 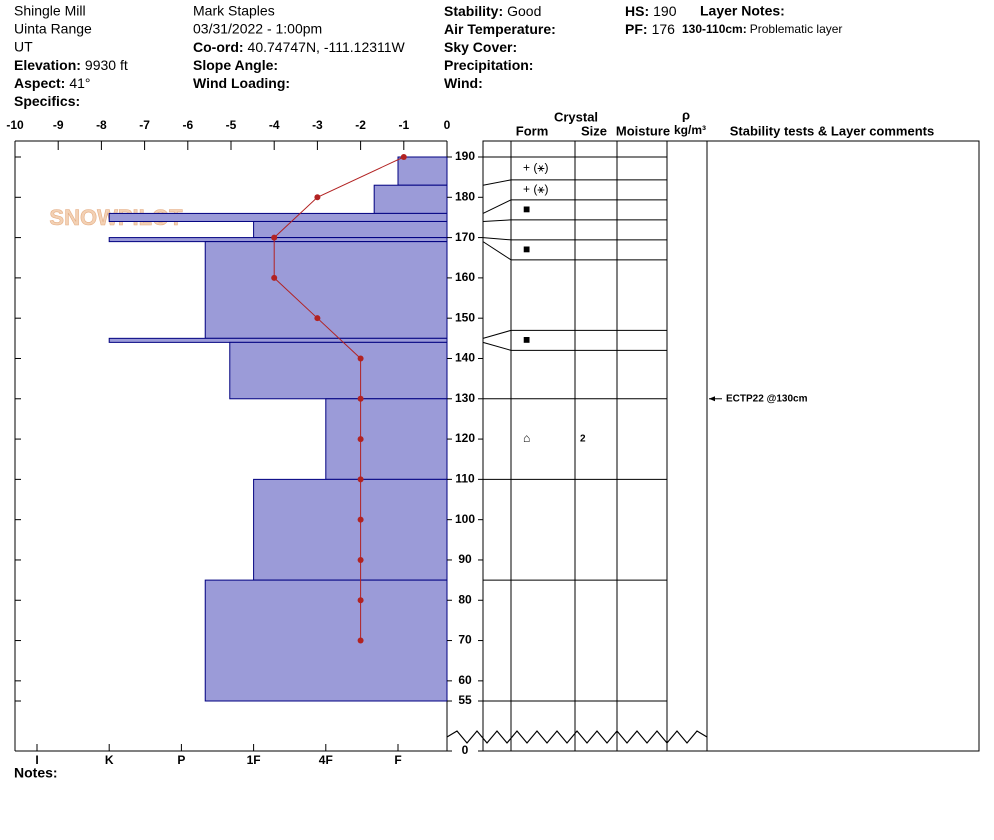 I want to click on x-tick-label: -7, so click(x=144, y=125).